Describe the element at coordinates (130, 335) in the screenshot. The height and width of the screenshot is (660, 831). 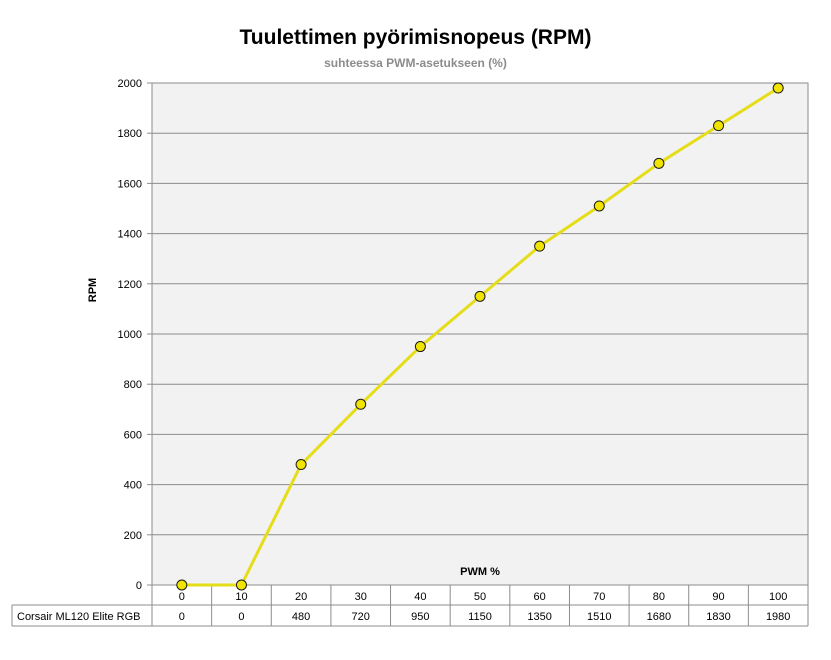
I see `y-tick-label: 1000` at that location.